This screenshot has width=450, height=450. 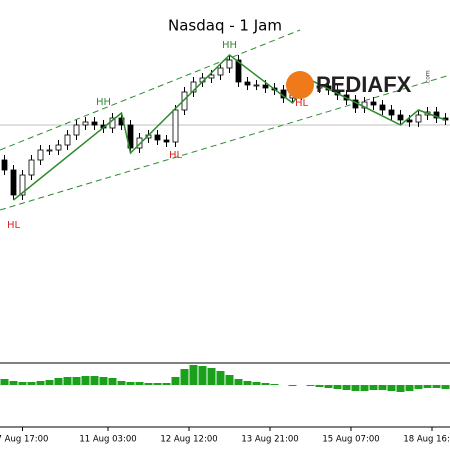 I want to click on x-tick-label: 13 Aug 21:00, so click(x=269, y=440).